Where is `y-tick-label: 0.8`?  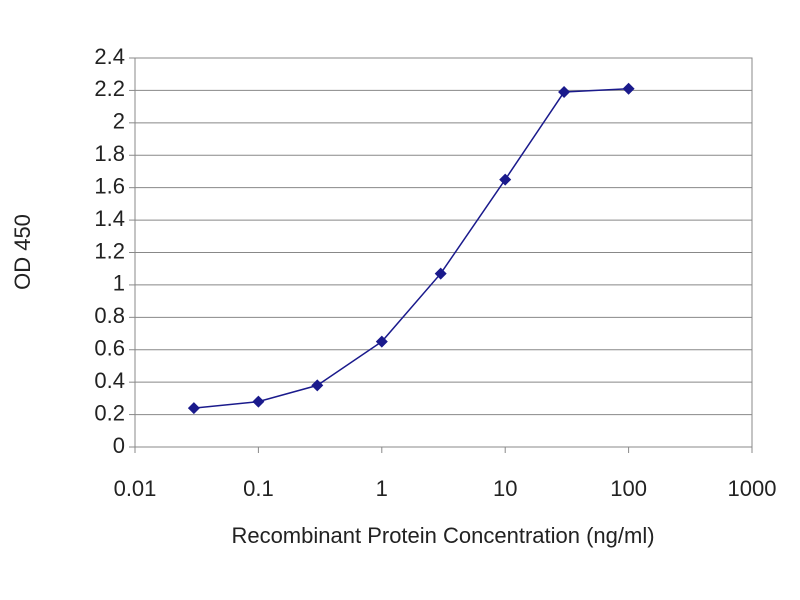 y-tick-label: 0.8 is located at coordinates (109, 315).